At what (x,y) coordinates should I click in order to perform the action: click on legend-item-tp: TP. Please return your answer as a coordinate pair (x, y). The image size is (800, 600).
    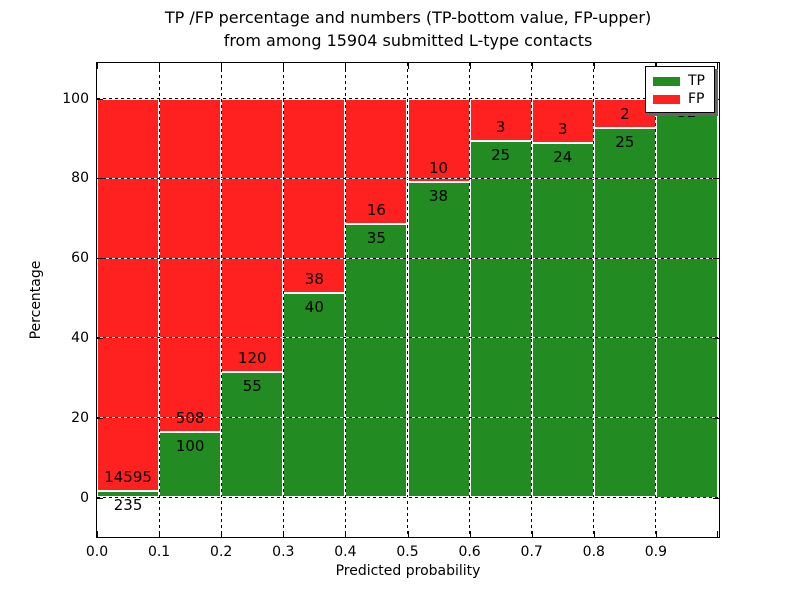
    Looking at the image, I should click on (680, 81).